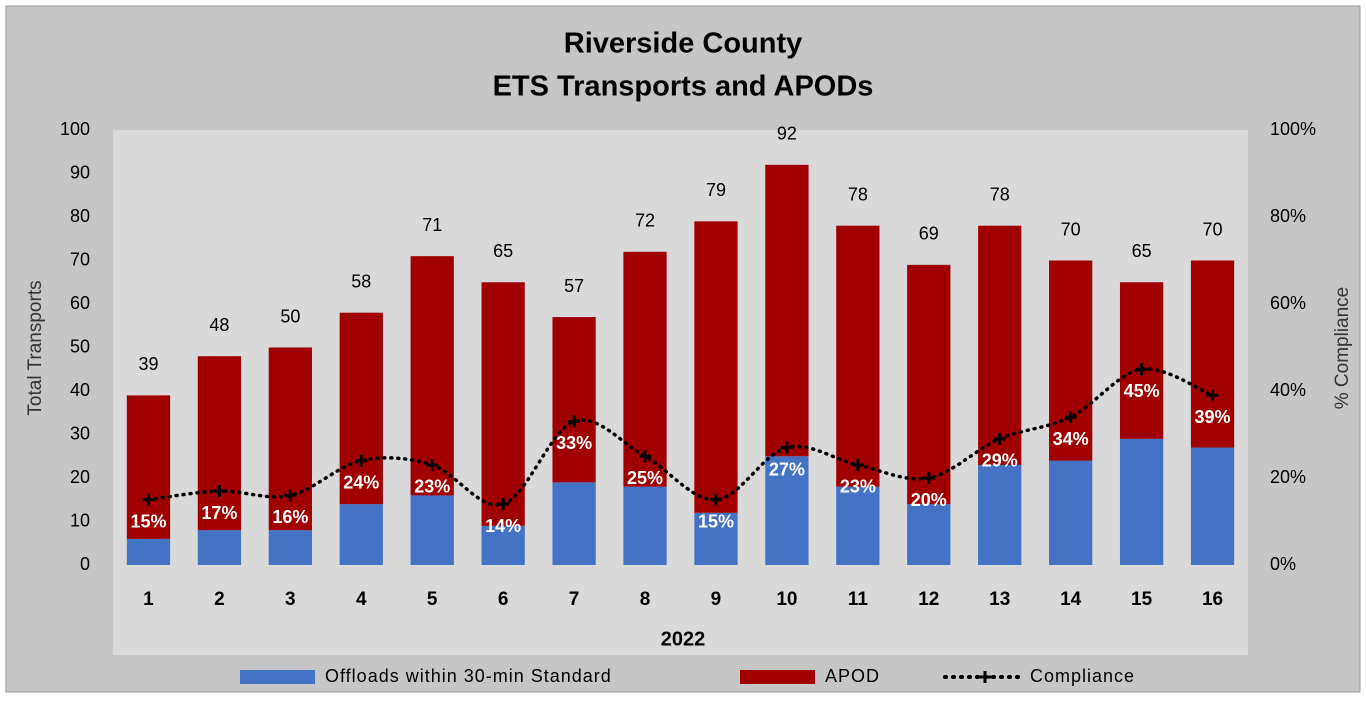  What do you see at coordinates (929, 500) in the screenshot?
I see `data-label: 20%` at bounding box center [929, 500].